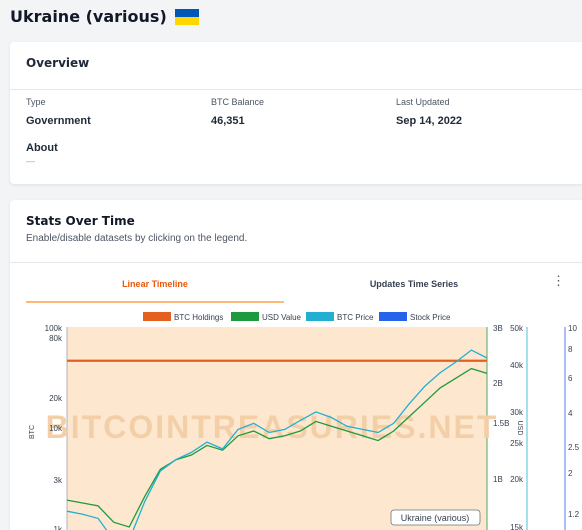 The width and height of the screenshot is (582, 530). Describe the element at coordinates (237, 112) in the screenshot. I see `btc-balance-field: BTC Balance 46,351` at that location.